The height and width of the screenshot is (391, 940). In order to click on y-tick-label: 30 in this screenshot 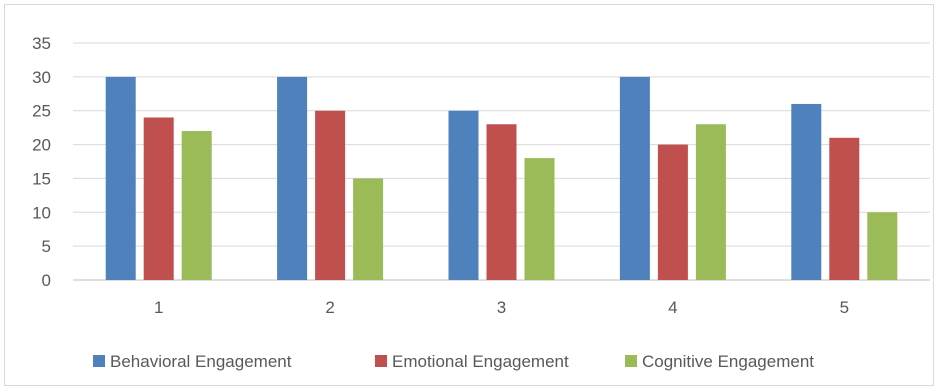, I will do `click(41, 77)`.